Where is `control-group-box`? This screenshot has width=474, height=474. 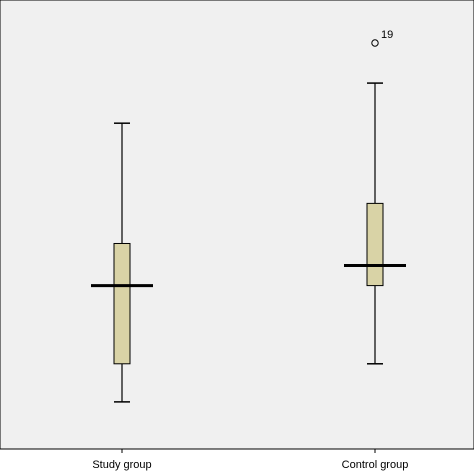
control-group-box is located at coordinates (375, 244).